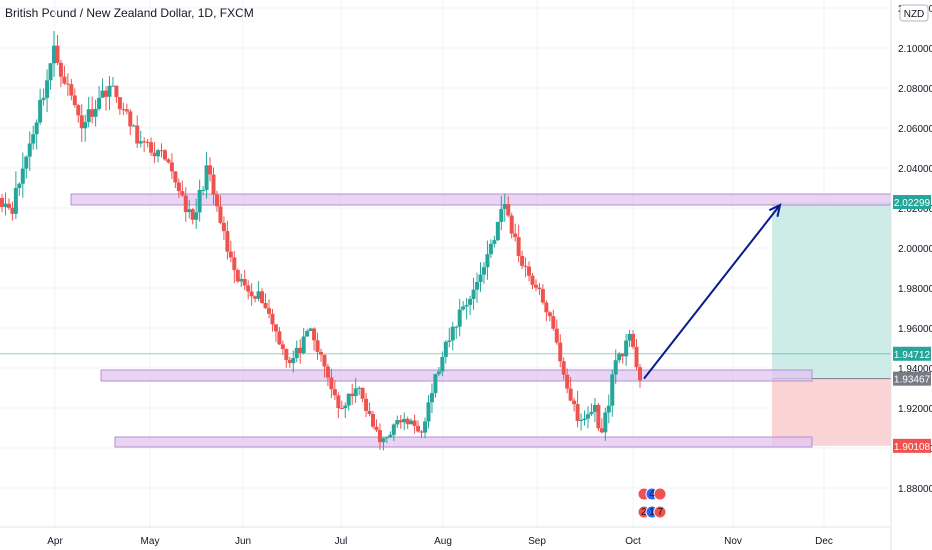 The image size is (932, 550). What do you see at coordinates (831, 324) in the screenshot?
I see `position-tool` at bounding box center [831, 324].